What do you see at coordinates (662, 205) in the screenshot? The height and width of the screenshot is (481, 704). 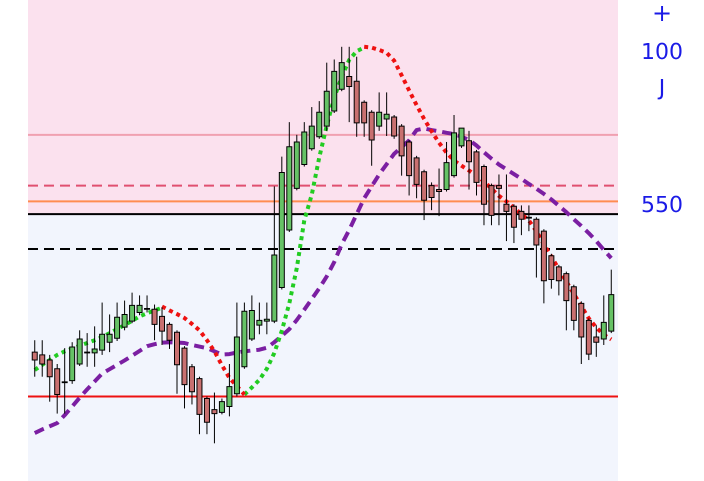 I see `text: 550` at bounding box center [662, 205].